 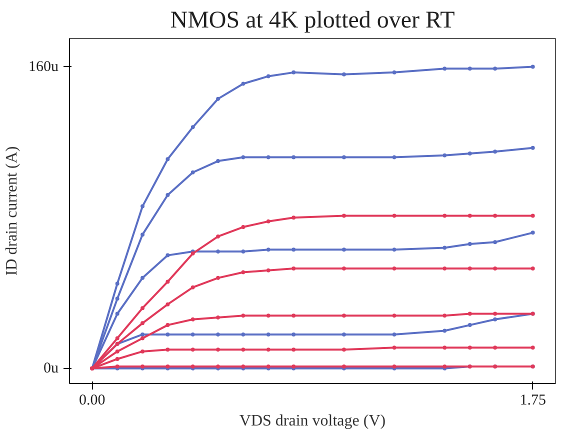 I want to click on chart-title: NMOS at 4K plotted over RT, so click(x=313, y=21).